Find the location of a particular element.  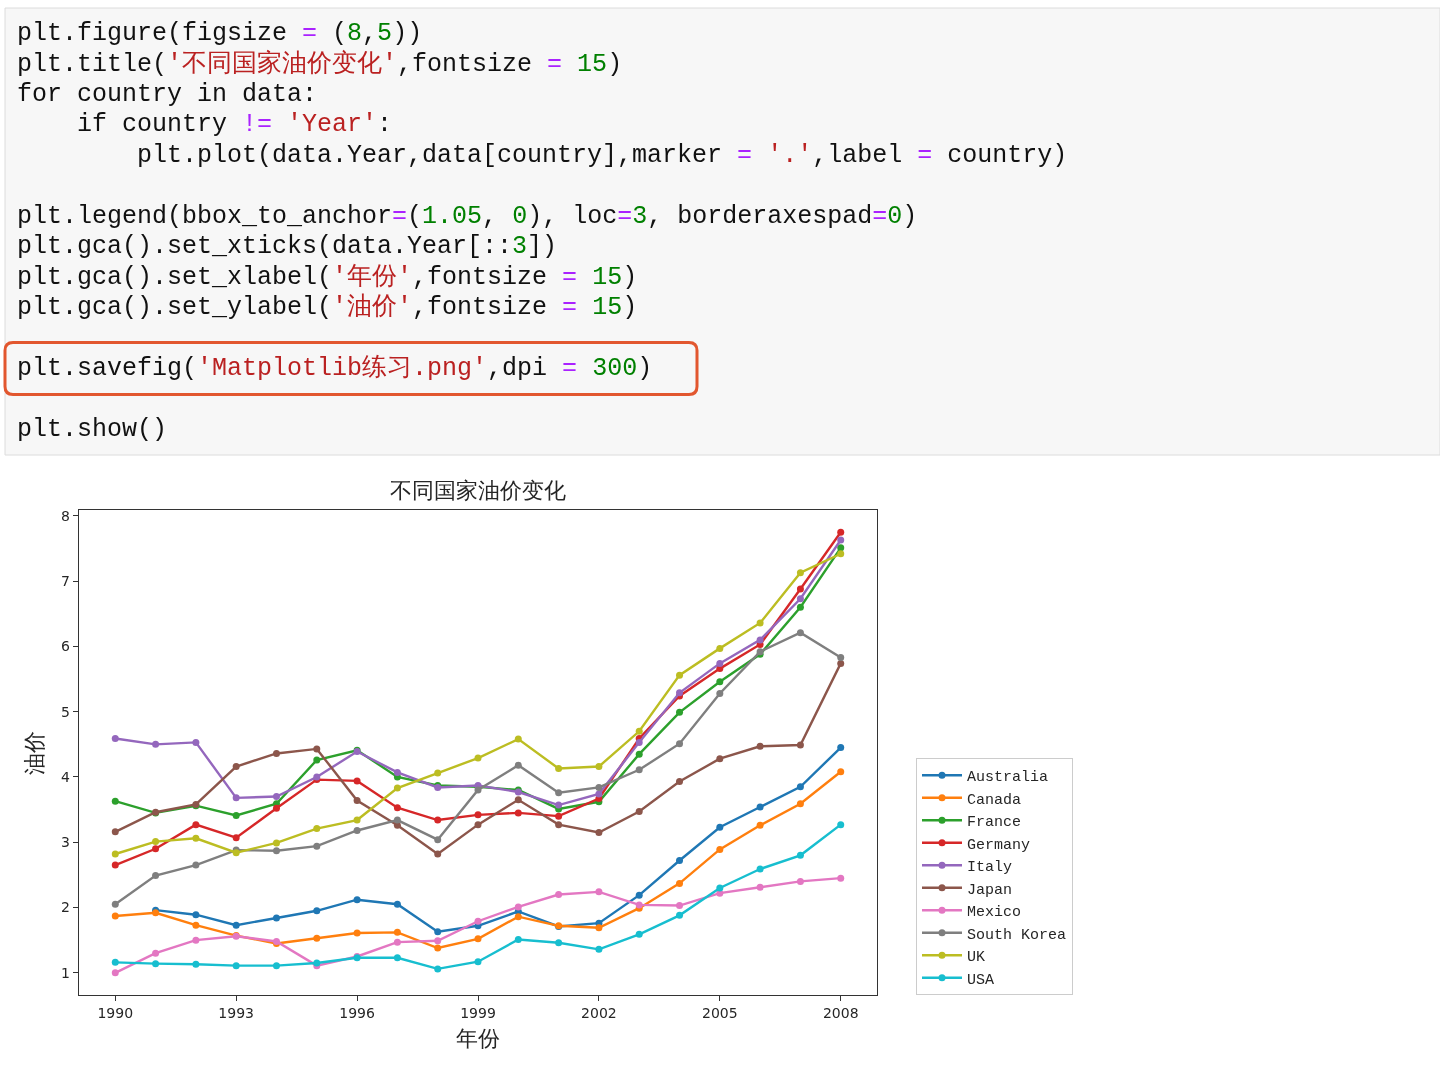

text: plt.figure(figsize = (8,5)) plt.title('不同国家油价变化',fontsize = 15) for country in data: if country != 'Year': plt.plot(data.Year,data[country],marker = '.',label = country) is located at coordinates (542, 94).